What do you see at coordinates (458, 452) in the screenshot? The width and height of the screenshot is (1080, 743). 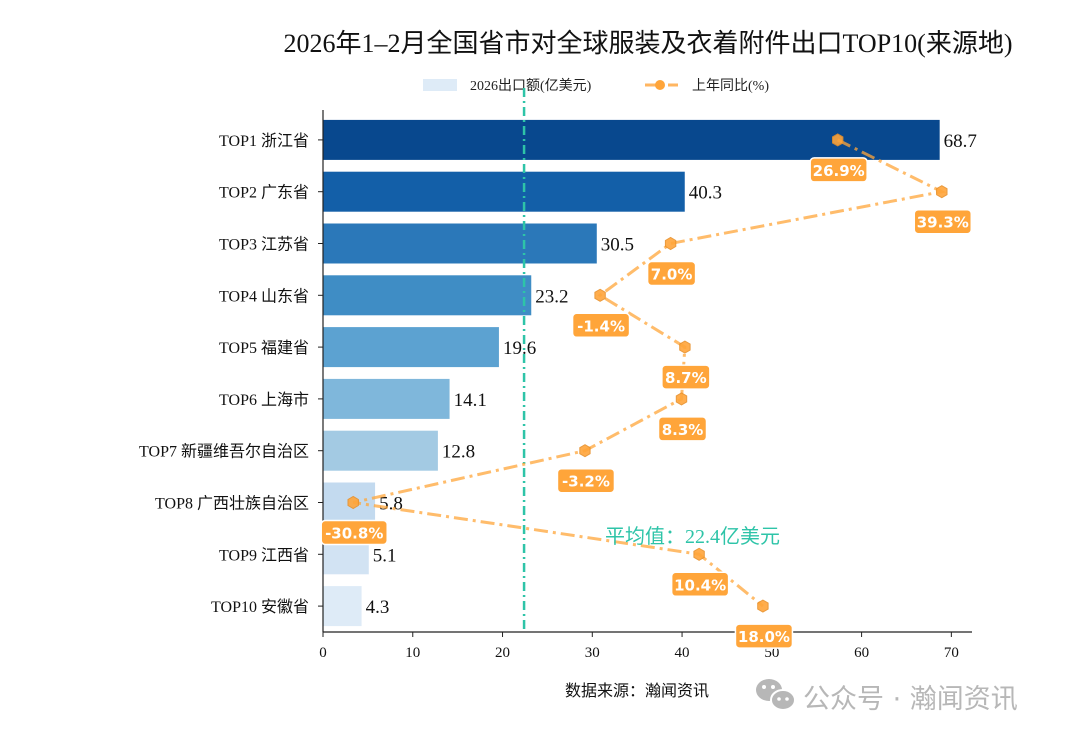 I see `value-label: 12.8` at bounding box center [458, 452].